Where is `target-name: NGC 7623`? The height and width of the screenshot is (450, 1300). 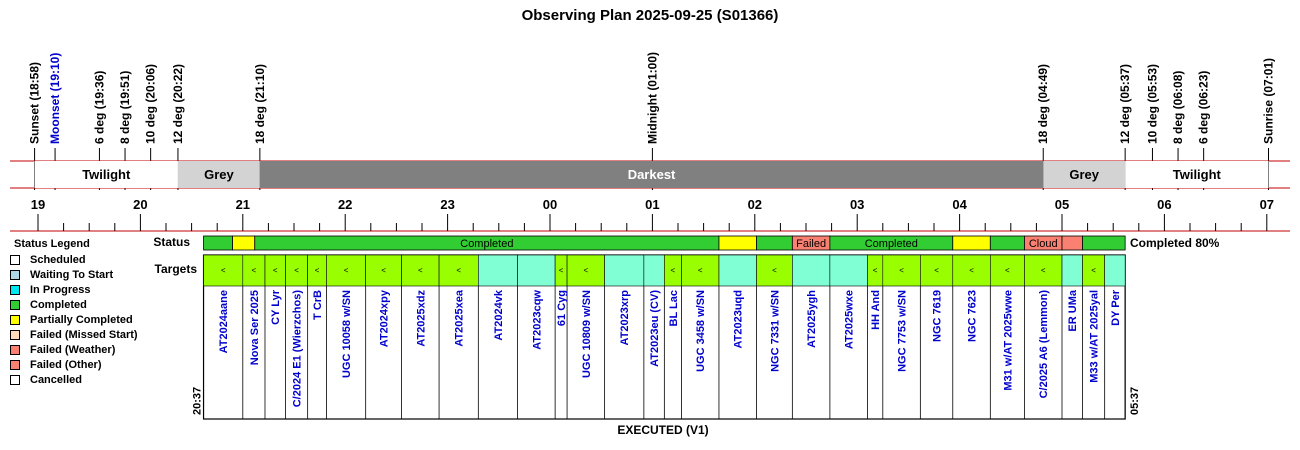 target-name: NGC 7623 is located at coordinates (973, 316).